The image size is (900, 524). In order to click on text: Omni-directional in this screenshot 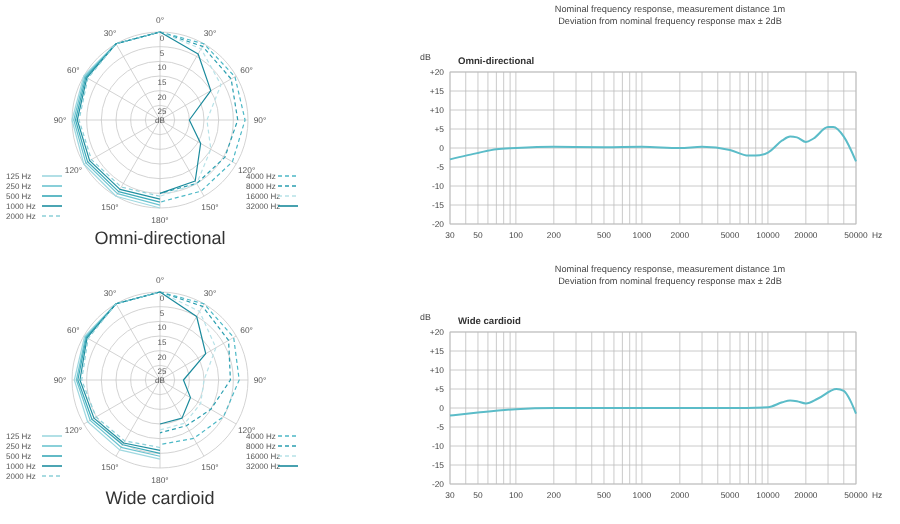, I will do `click(160, 238)`.